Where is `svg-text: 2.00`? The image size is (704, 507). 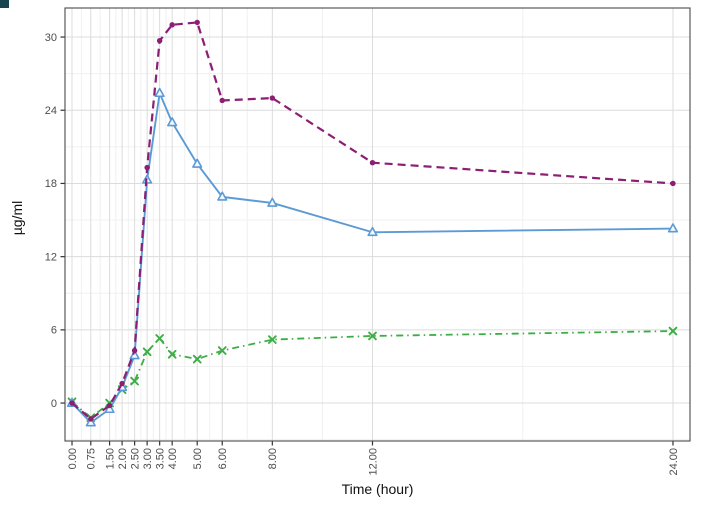
svg-text: 2.00 is located at coordinates (123, 458).